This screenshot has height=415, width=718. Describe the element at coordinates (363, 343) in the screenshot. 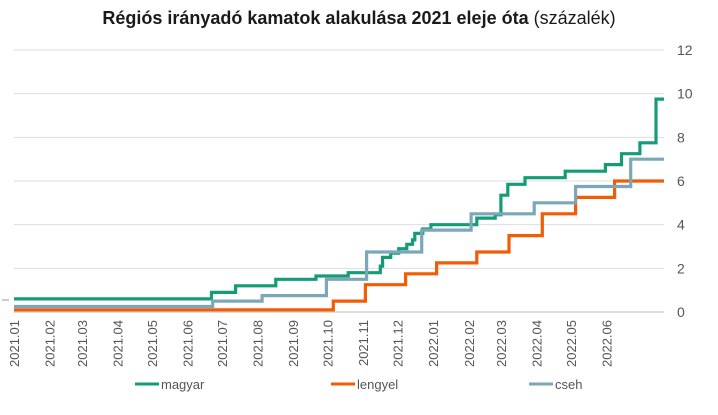

I see `x-tick-label: 2021.11` at that location.